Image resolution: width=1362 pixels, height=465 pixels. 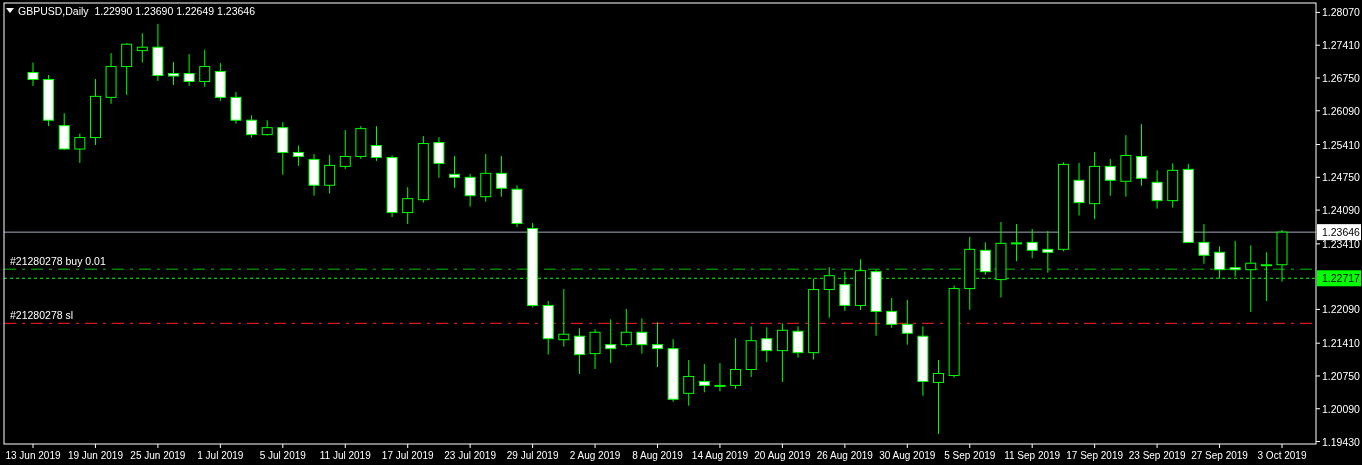 I want to click on y-tick-label: 1.24090, so click(x=1341, y=210).